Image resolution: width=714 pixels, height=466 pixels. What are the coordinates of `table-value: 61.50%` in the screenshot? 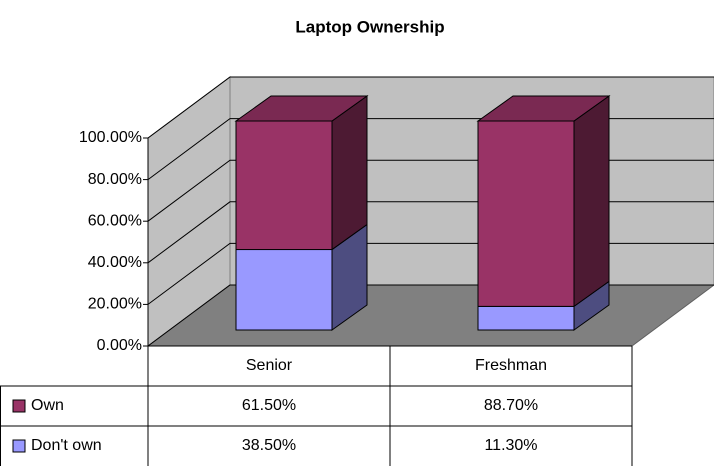 It's located at (269, 405).